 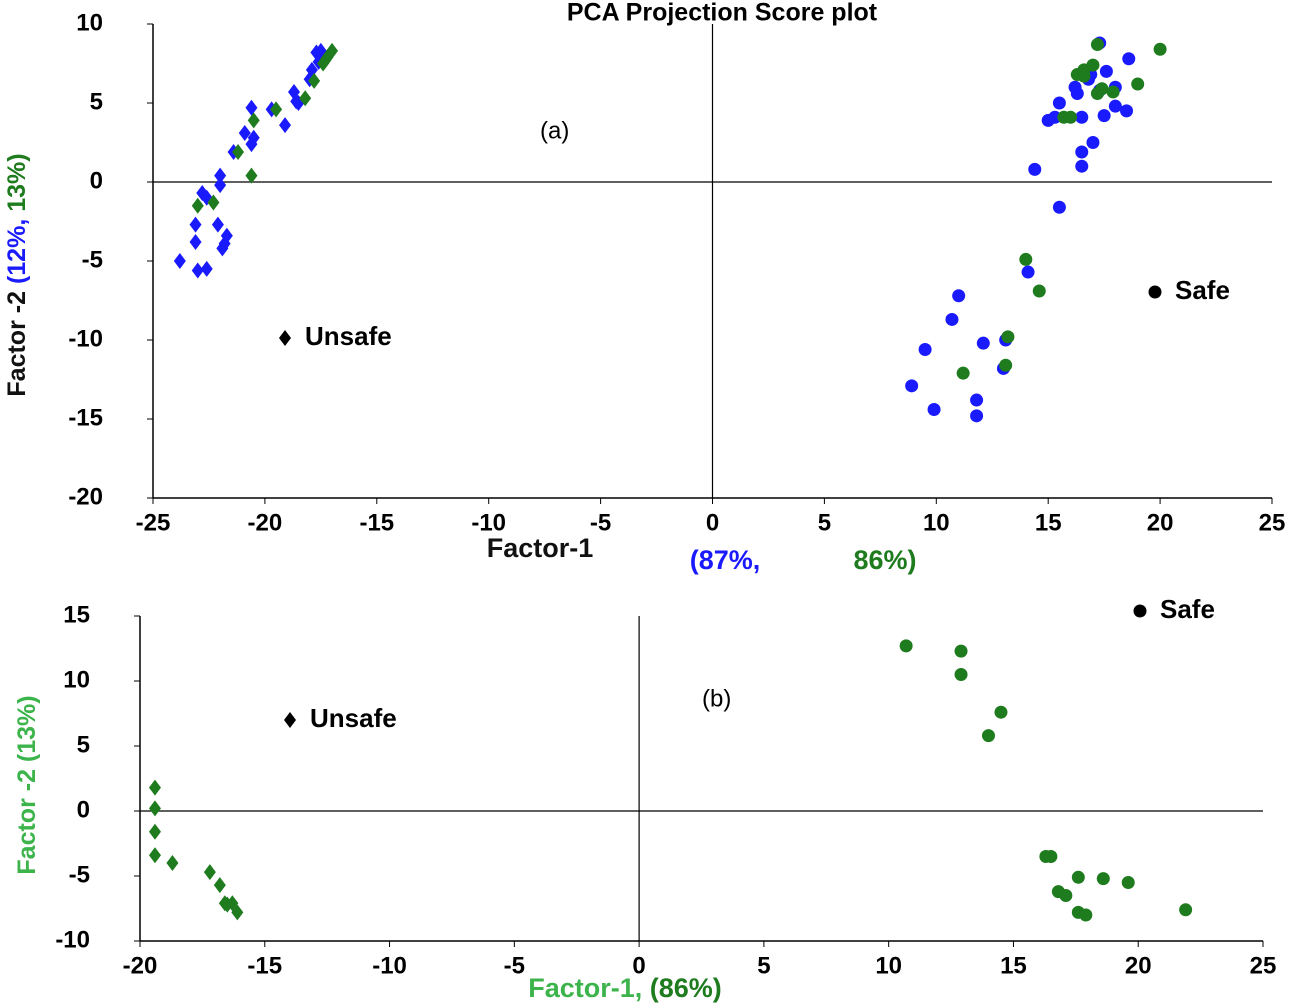 What do you see at coordinates (353, 718) in the screenshot?
I see `annotation: Unsafe` at bounding box center [353, 718].